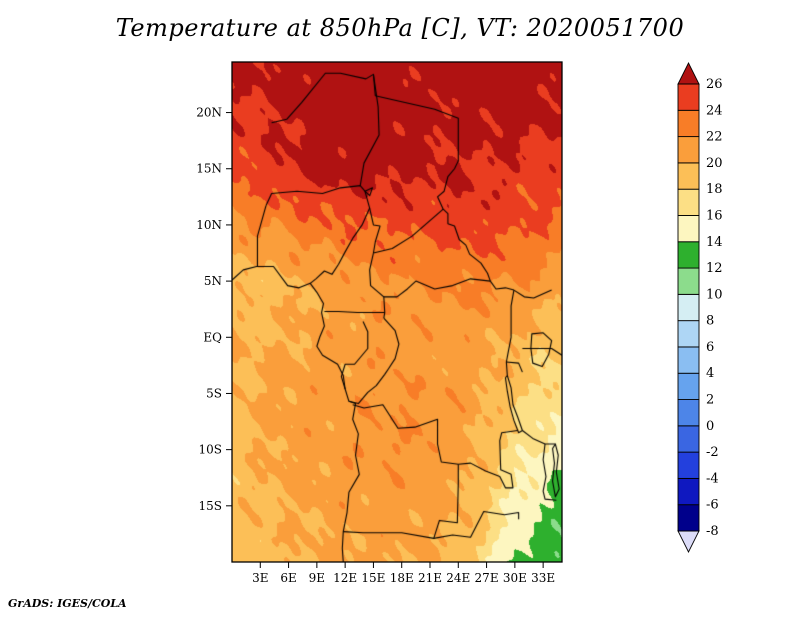 This screenshot has width=800, height=618. What do you see at coordinates (288, 578) in the screenshot?
I see `x-tick-label: 6E` at bounding box center [288, 578].